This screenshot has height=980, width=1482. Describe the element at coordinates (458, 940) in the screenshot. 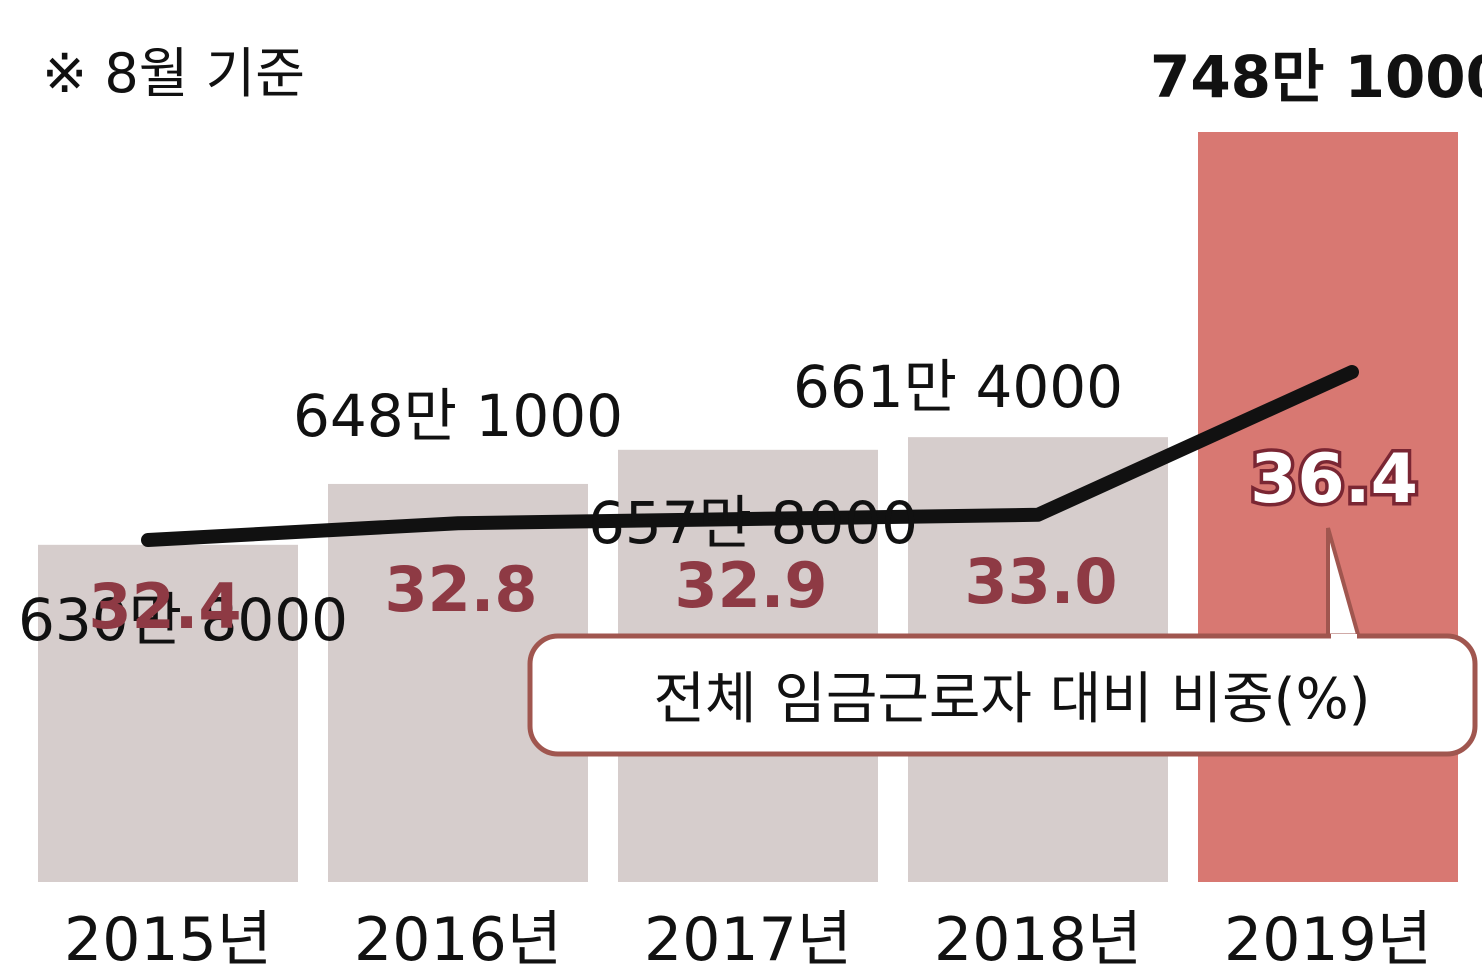

I see `x-tick-label: 2016년` at that location.